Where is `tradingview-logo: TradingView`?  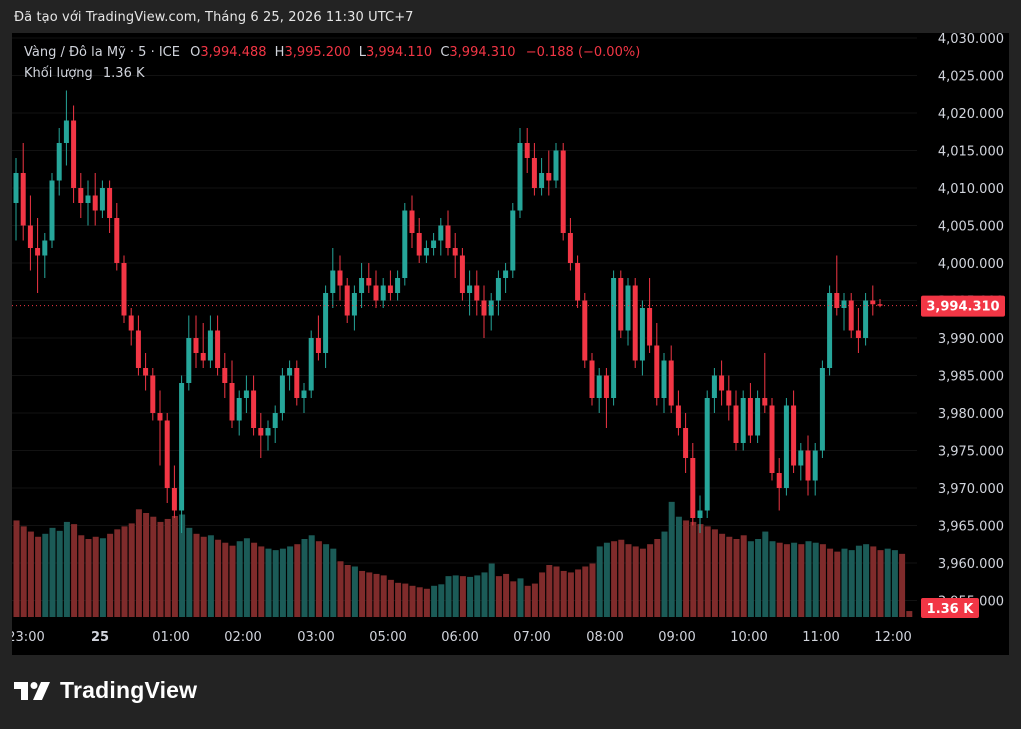 tradingview-logo: TradingView is located at coordinates (105, 690).